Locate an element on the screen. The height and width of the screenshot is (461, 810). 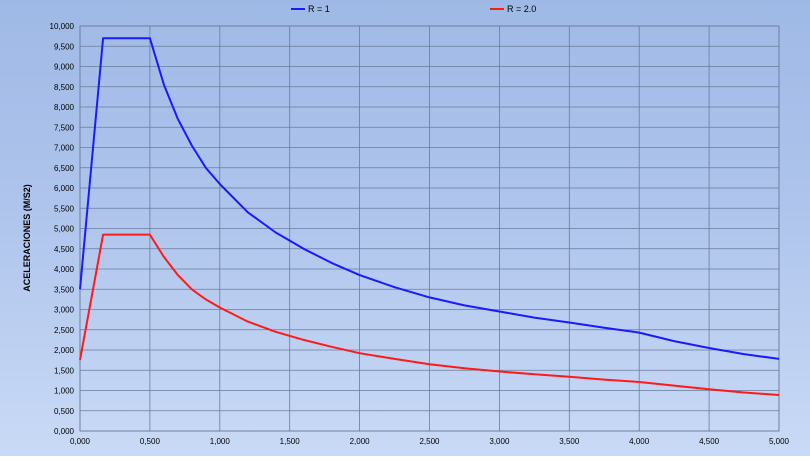
y-tick-label: 1,000 is located at coordinates (64, 391).